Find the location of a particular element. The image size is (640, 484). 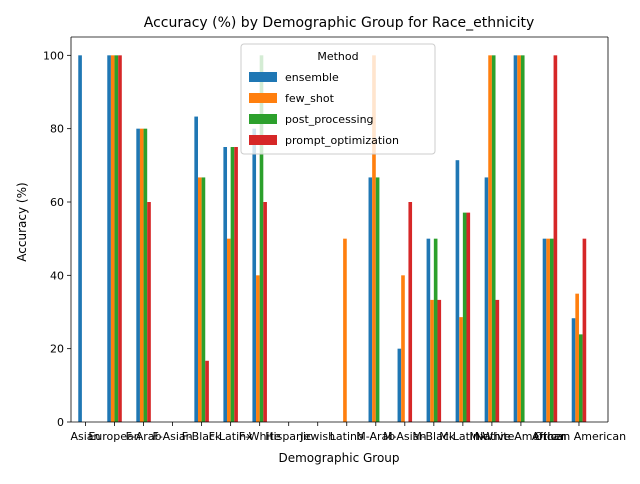

legend-label-ensemble: ensemble is located at coordinates (312, 77).